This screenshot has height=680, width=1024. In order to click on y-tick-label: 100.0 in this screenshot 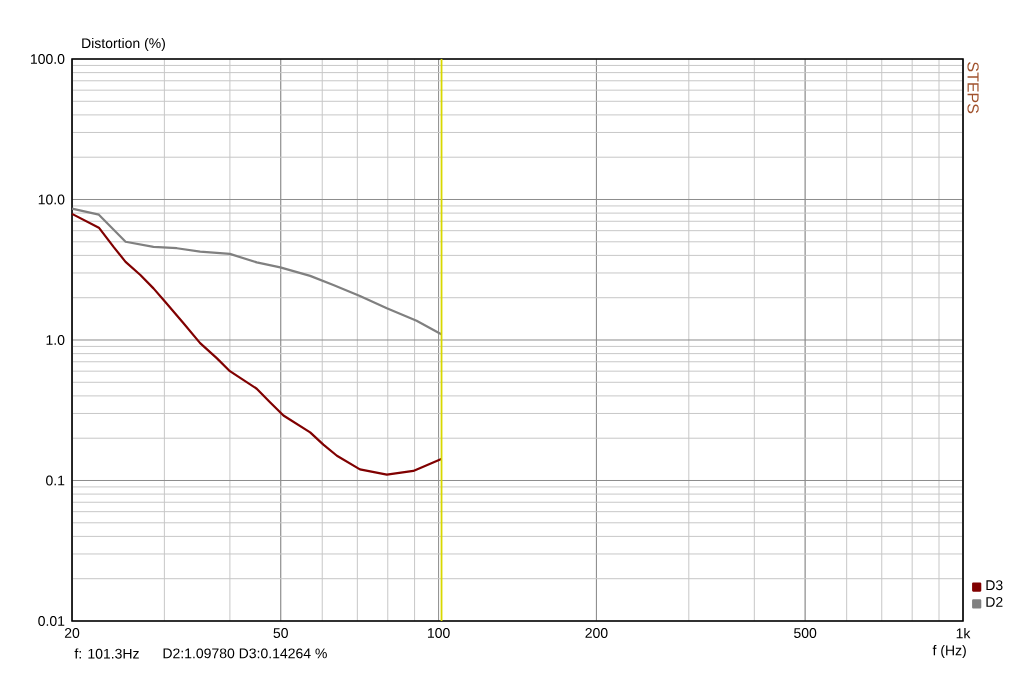, I will do `click(47, 59)`.